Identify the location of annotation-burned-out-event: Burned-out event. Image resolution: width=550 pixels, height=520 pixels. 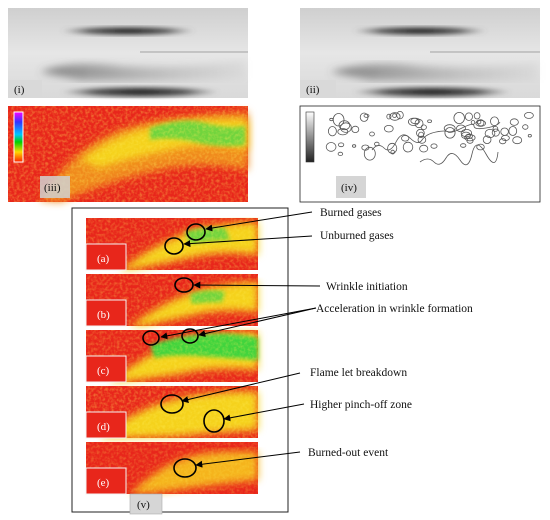
(348, 453).